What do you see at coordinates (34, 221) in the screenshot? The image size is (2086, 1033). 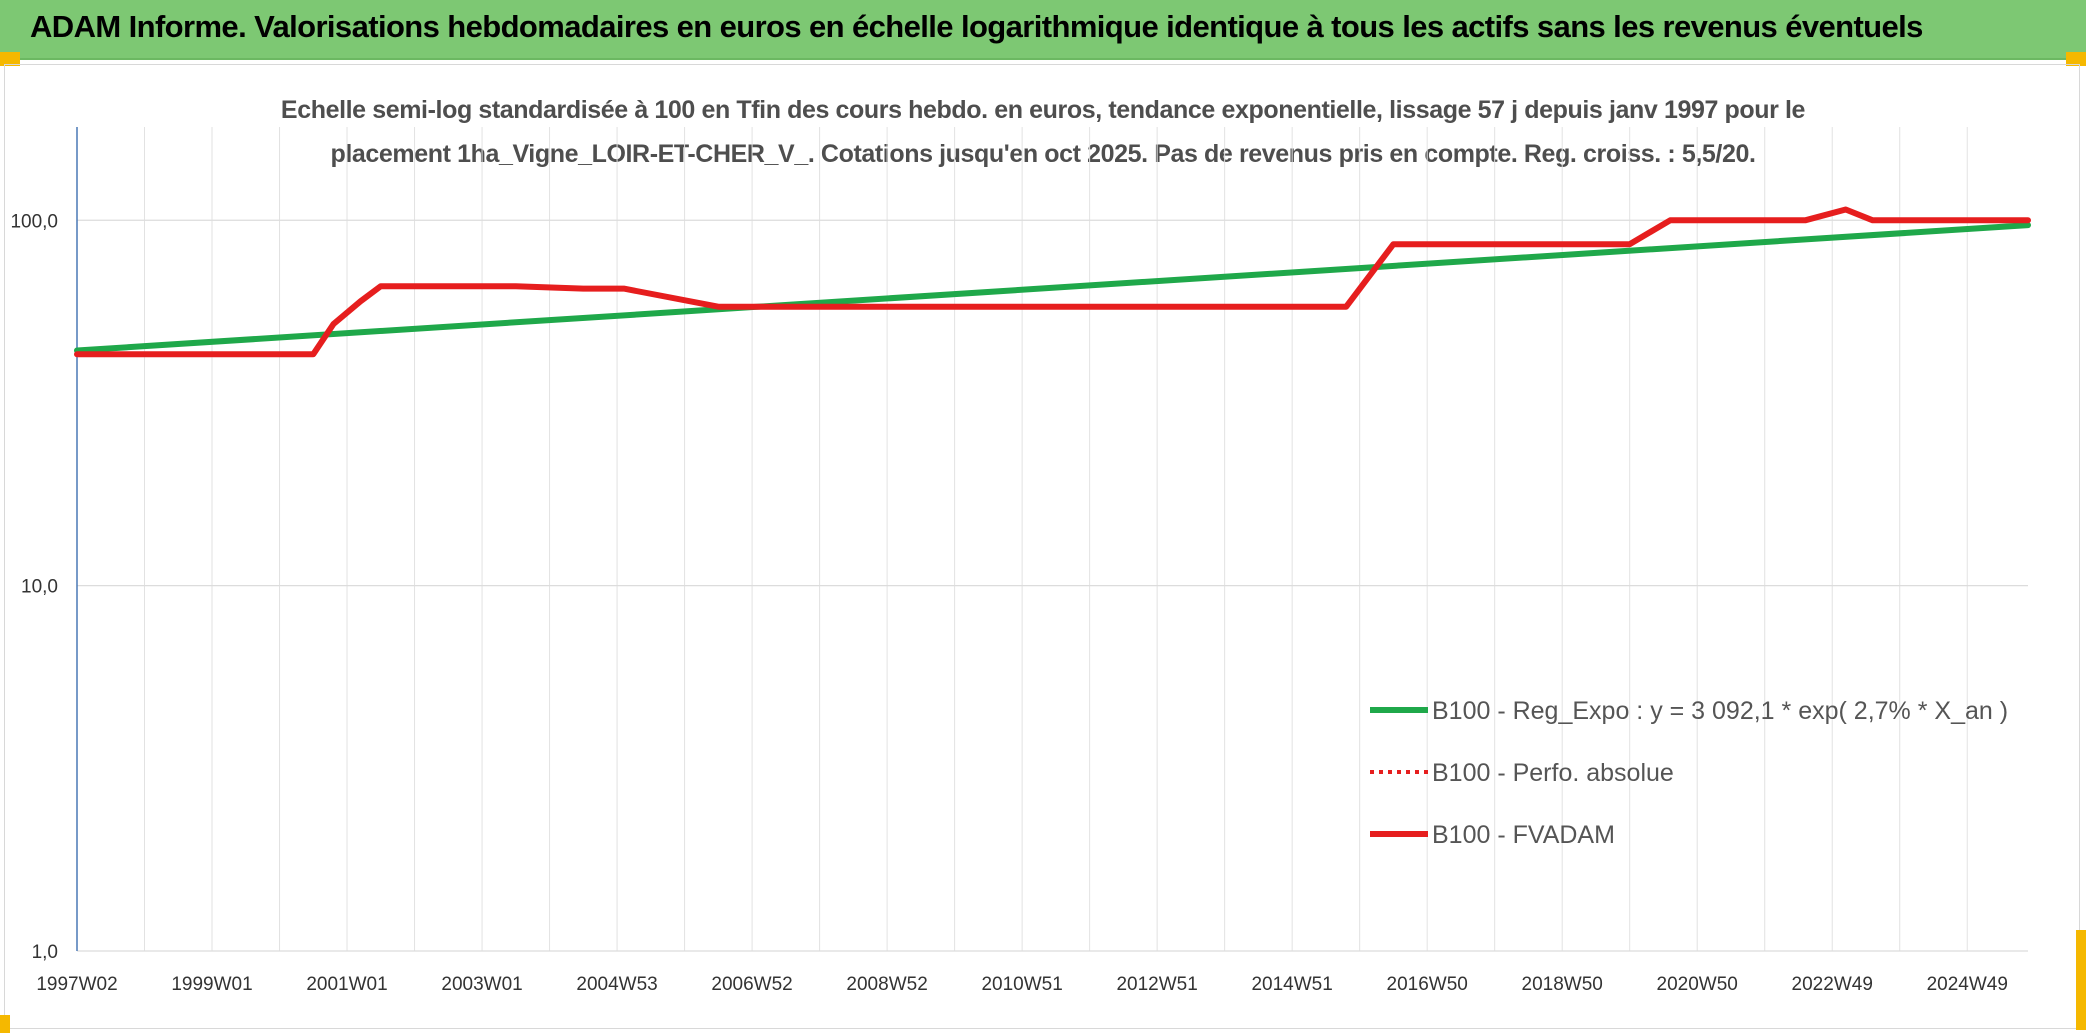 I see `y-tick-label: 100,0` at bounding box center [34, 221].